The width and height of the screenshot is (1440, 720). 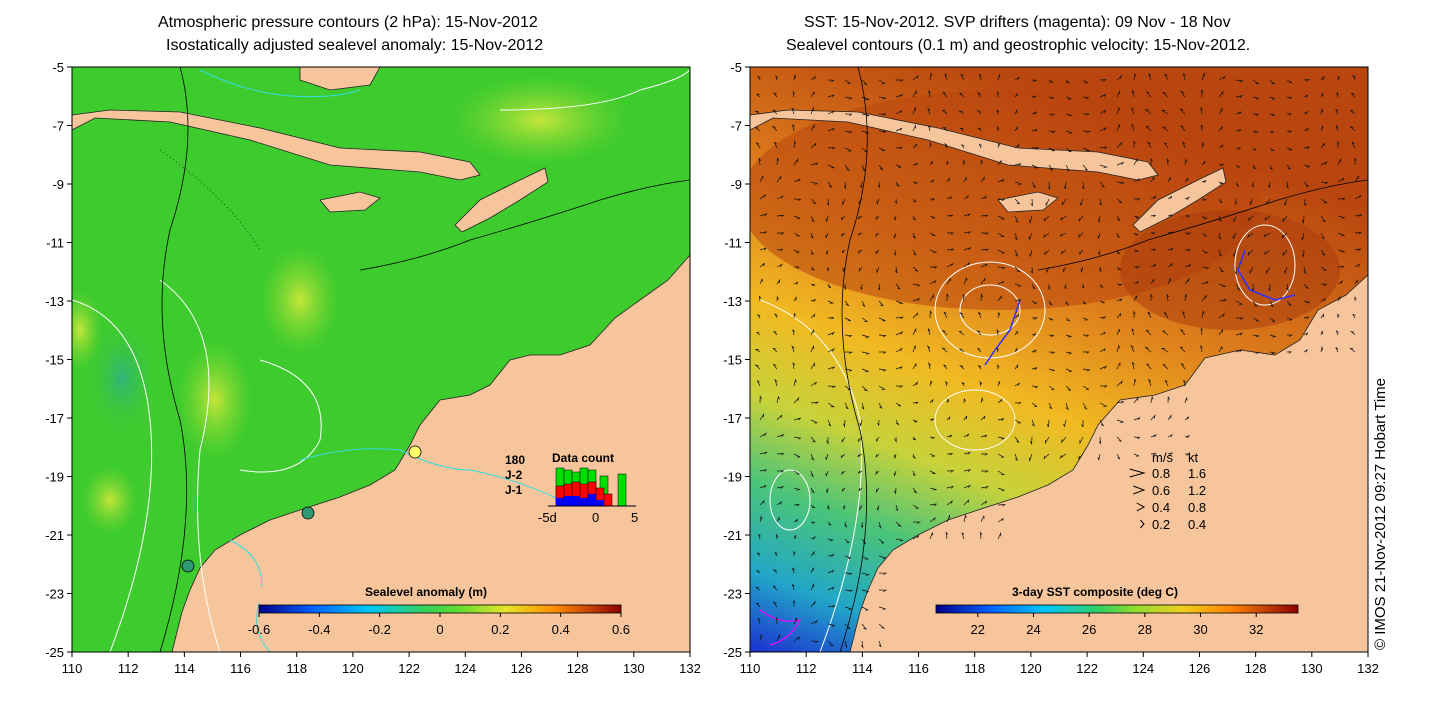 I want to click on colorbar-tick-label: 0.6, so click(x=621, y=629).